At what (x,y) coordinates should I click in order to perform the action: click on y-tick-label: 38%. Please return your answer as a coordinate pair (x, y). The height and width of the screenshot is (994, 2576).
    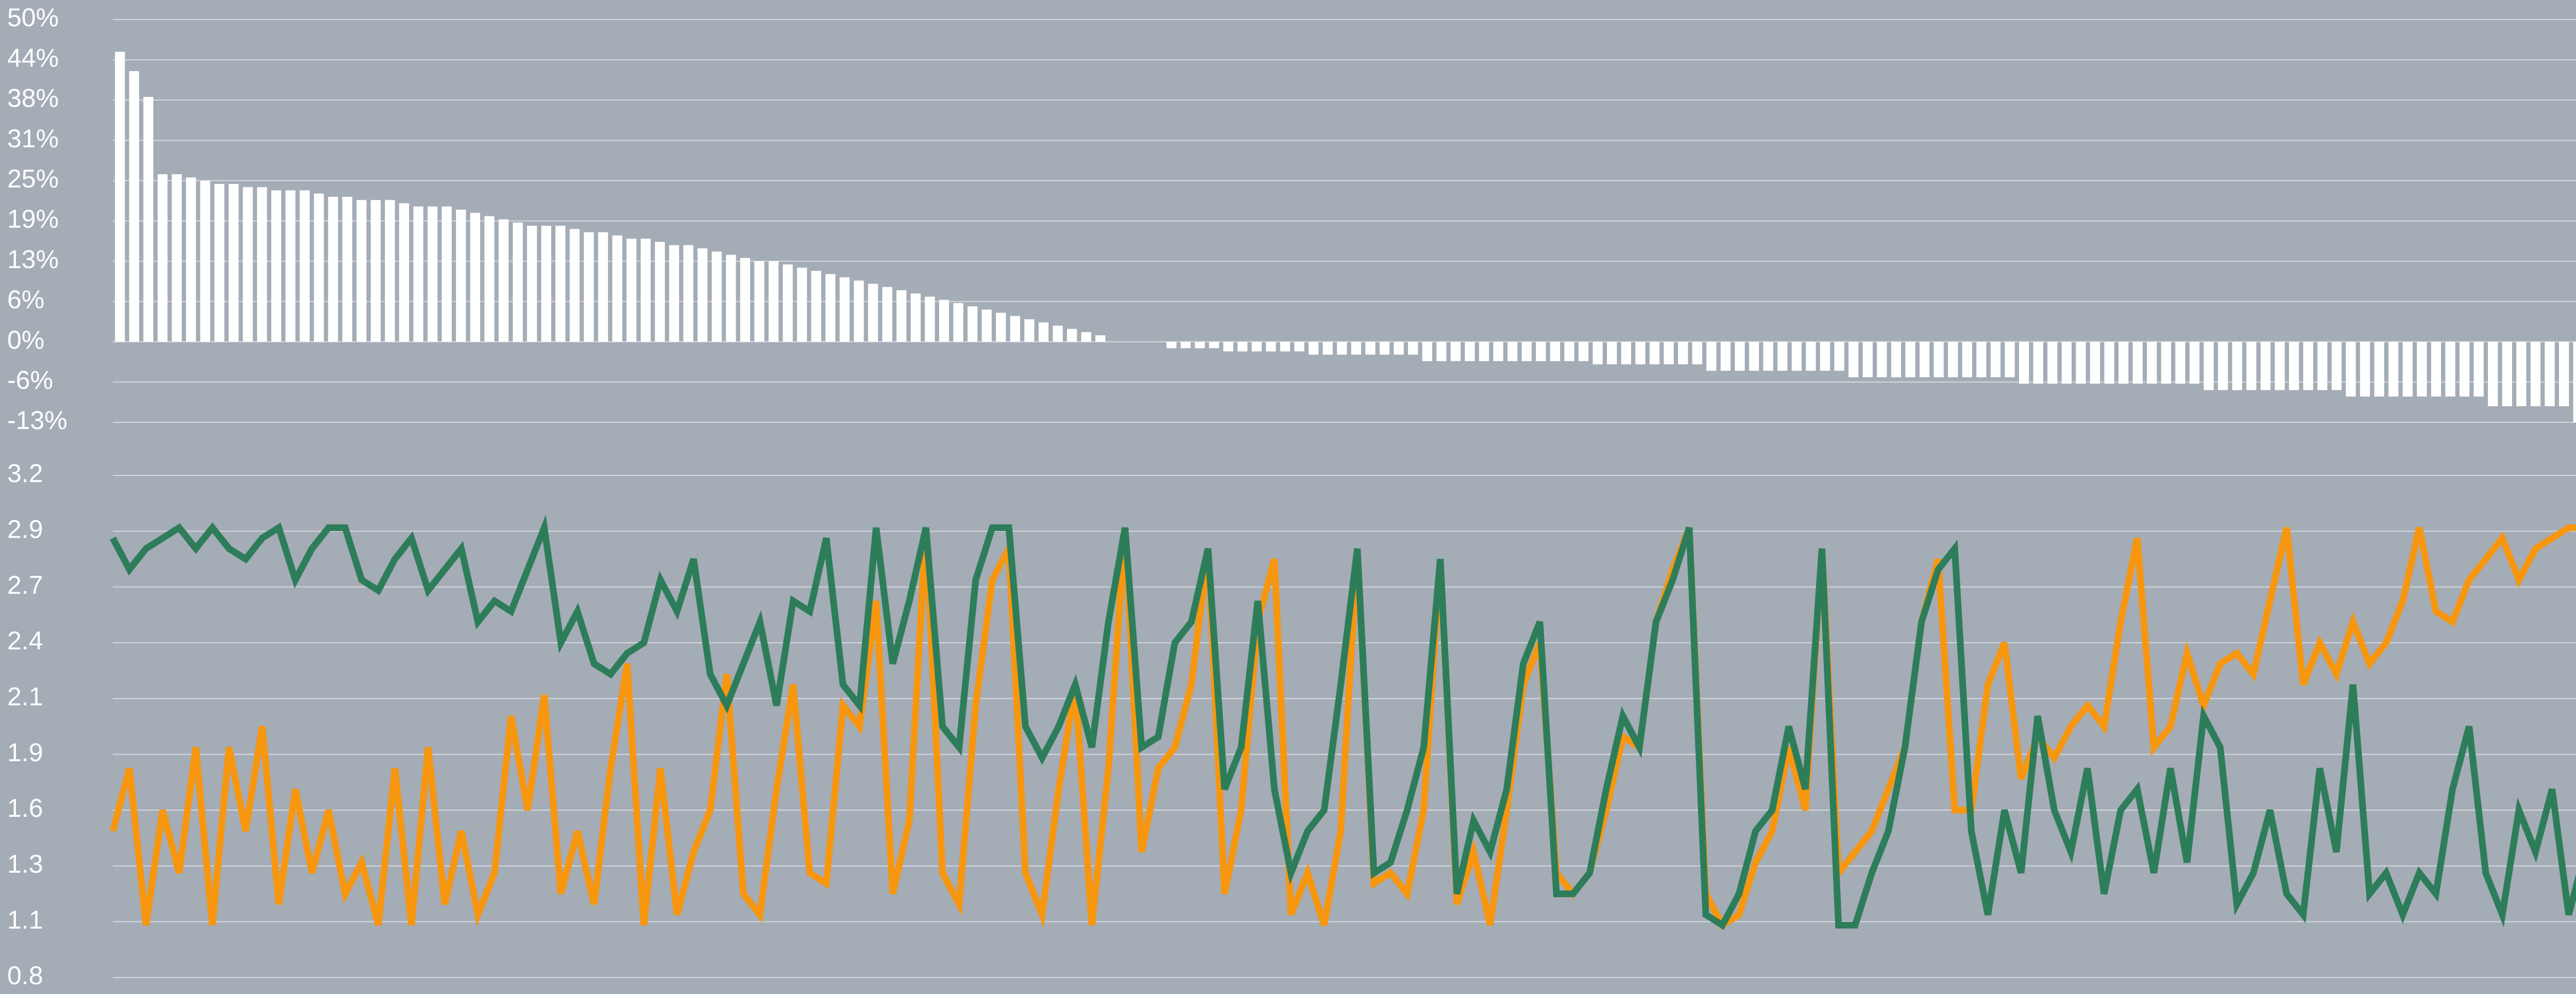
    Looking at the image, I should click on (33, 98).